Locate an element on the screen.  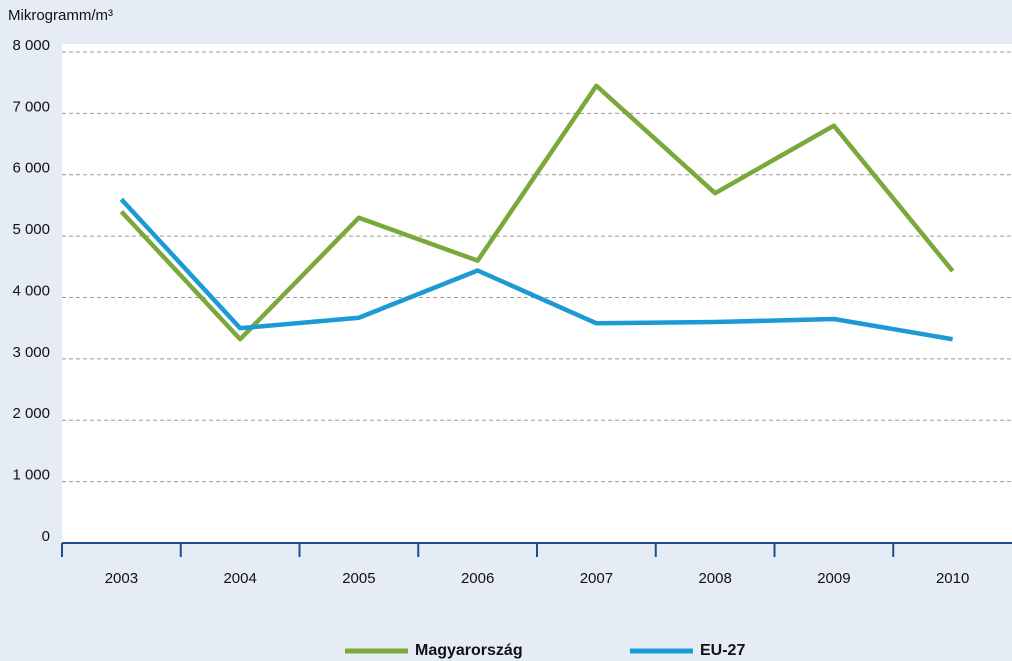
y-tick-label: 7 000 is located at coordinates (31, 106).